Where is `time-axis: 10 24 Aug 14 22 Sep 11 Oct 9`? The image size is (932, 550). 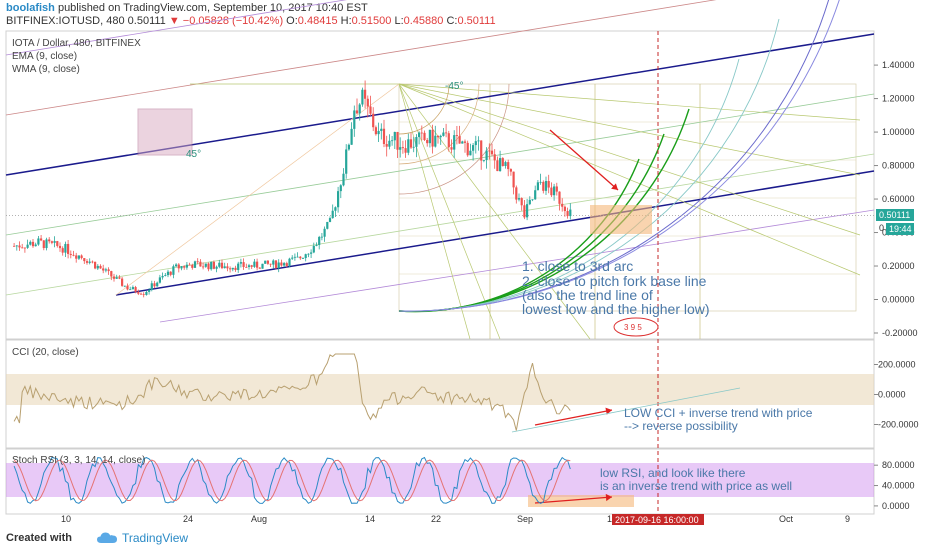 time-axis: 10 24 Aug 14 22 Sep 11 Oct 9 is located at coordinates (455, 519).